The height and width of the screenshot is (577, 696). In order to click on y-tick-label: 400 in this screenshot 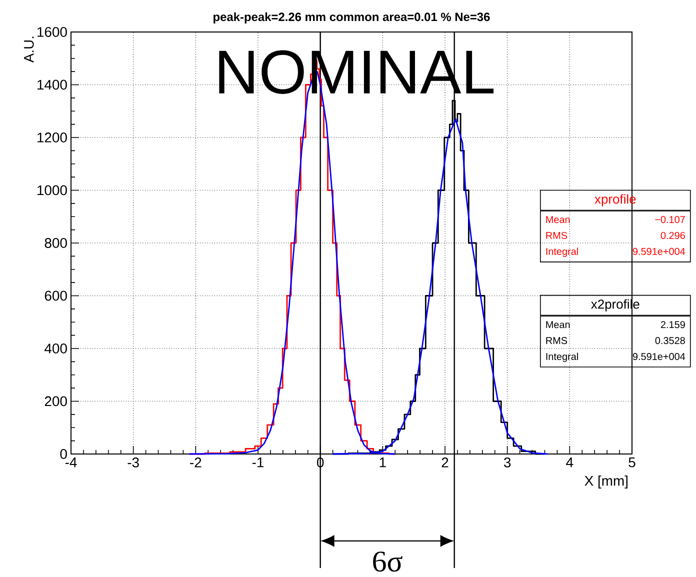, I will do `click(55, 349)`.